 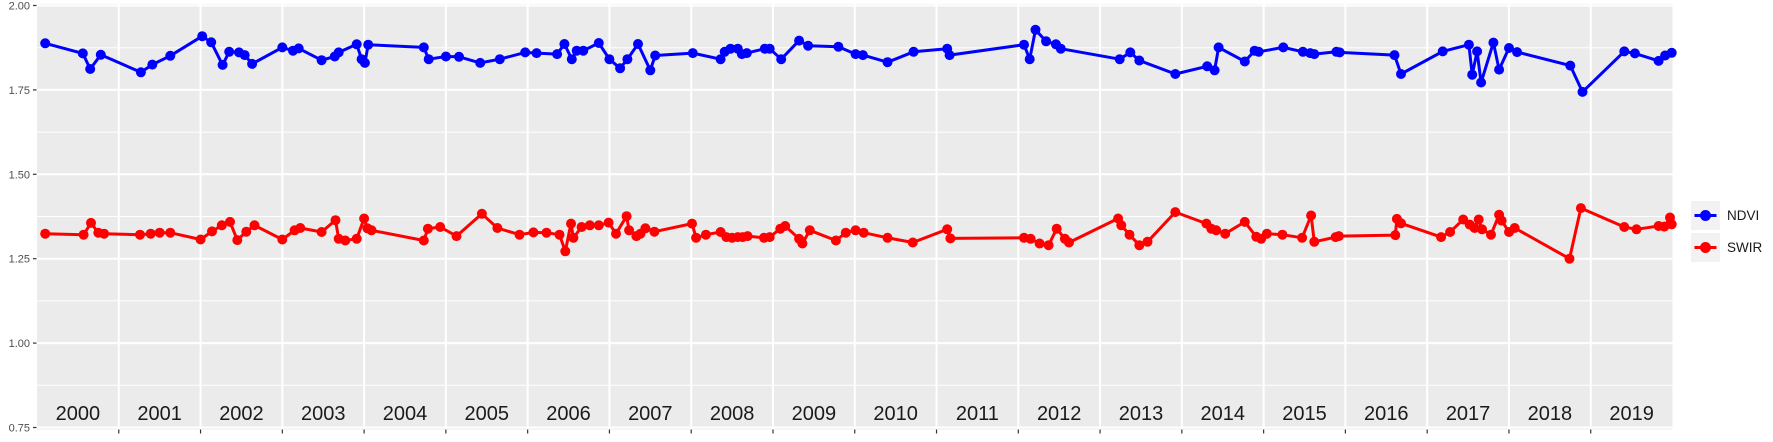 I want to click on y-axis-tick-label: 1.00, so click(x=19, y=344).